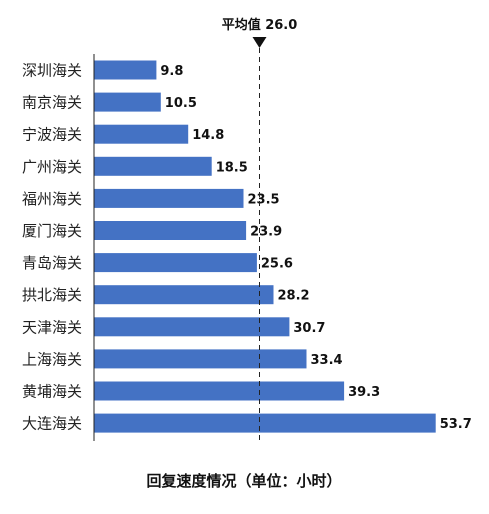 Image resolution: width=489 pixels, height=514 pixels. I want to click on category-label: 南京海关, so click(52, 103).